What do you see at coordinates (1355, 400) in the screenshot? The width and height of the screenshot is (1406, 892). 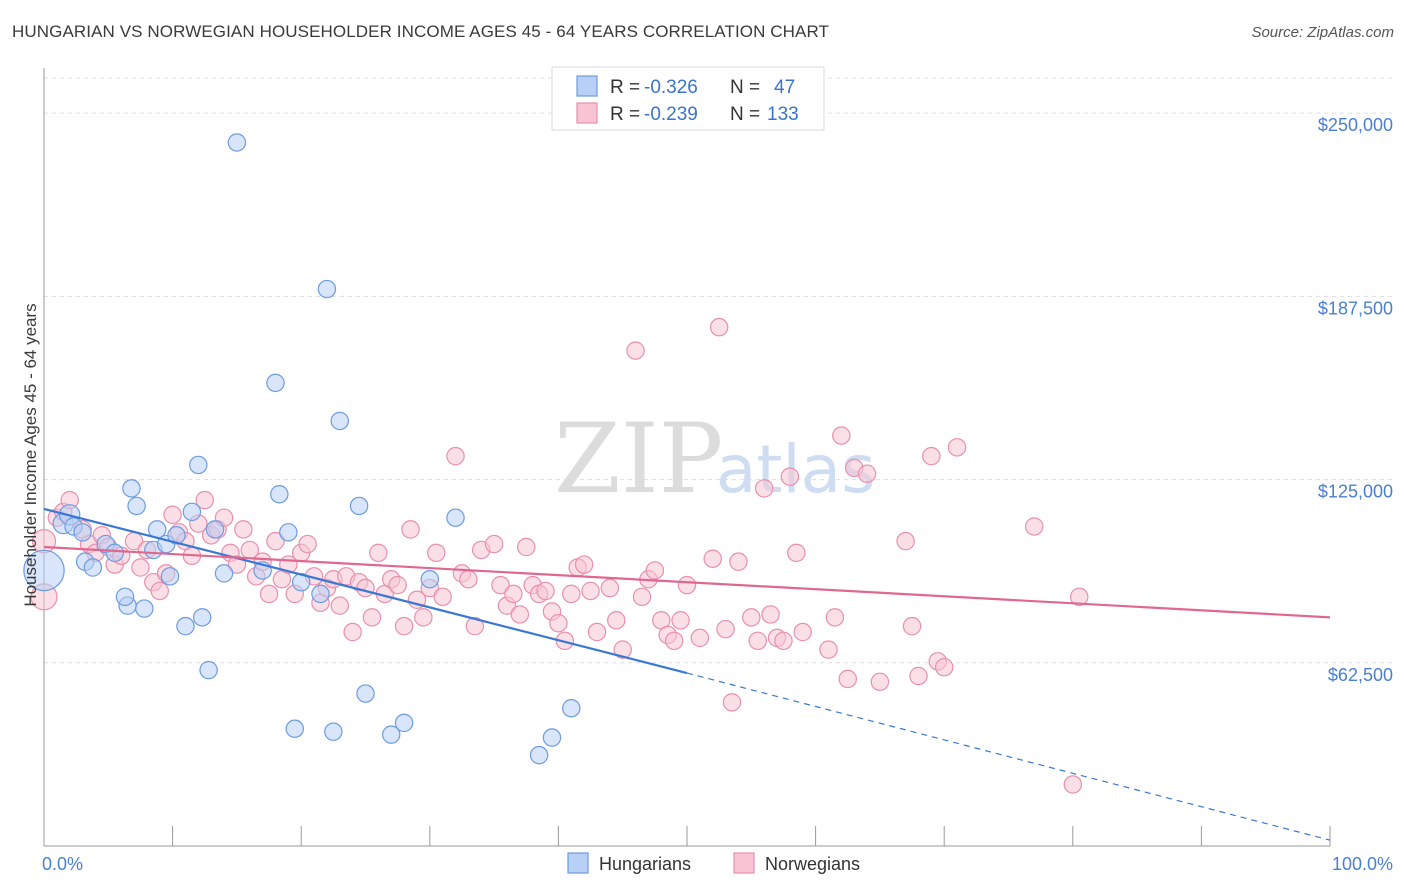 I see `y-tick-labels: $250,000 $187,500 $125,000 $62,500` at bounding box center [1355, 400].